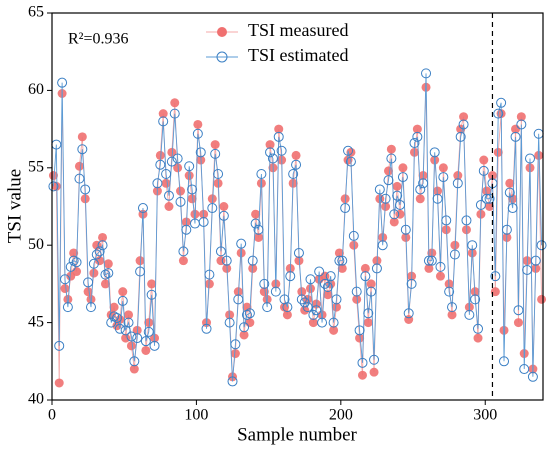 The width and height of the screenshot is (550, 449). Describe the element at coordinates (196, 415) in the screenshot. I see `x-tick-label: 100` at that location.